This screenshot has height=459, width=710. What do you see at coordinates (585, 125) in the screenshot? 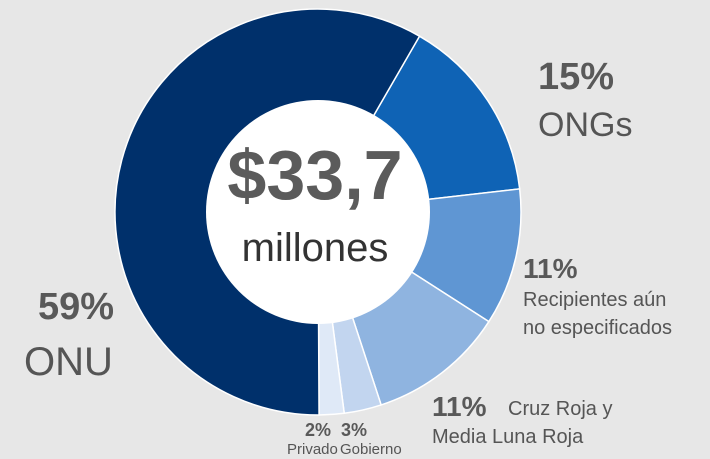
I see `slice-label-ongs: ONGs` at bounding box center [585, 125].